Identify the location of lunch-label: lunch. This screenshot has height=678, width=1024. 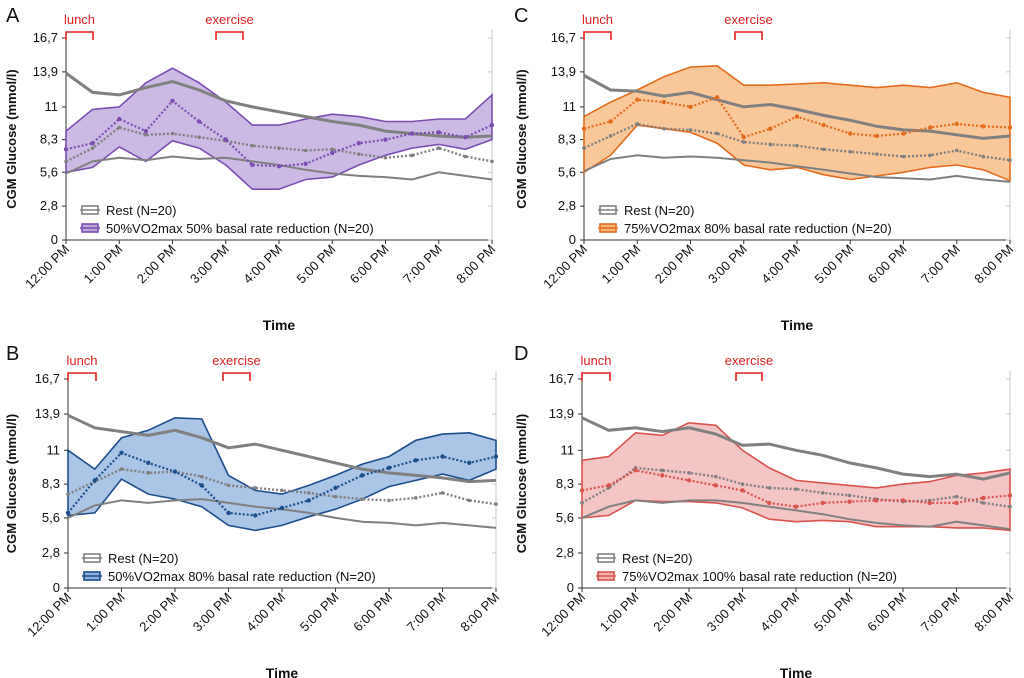
(595, 360).